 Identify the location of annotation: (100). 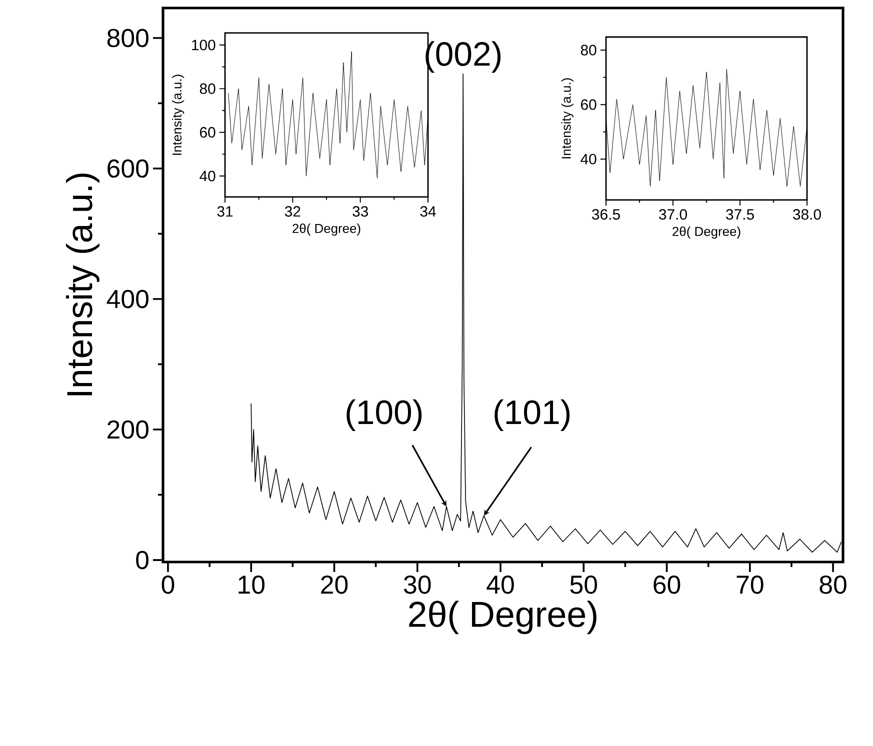
(384, 415).